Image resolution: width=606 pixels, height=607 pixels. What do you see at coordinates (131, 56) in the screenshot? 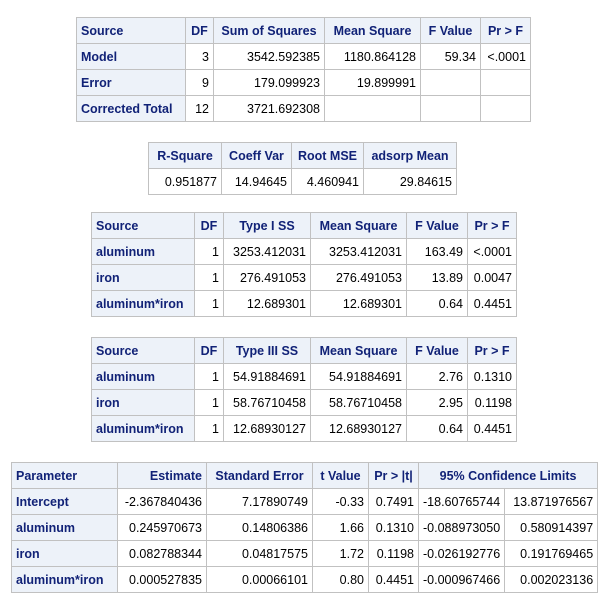
I see `row-header: Model` at bounding box center [131, 56].